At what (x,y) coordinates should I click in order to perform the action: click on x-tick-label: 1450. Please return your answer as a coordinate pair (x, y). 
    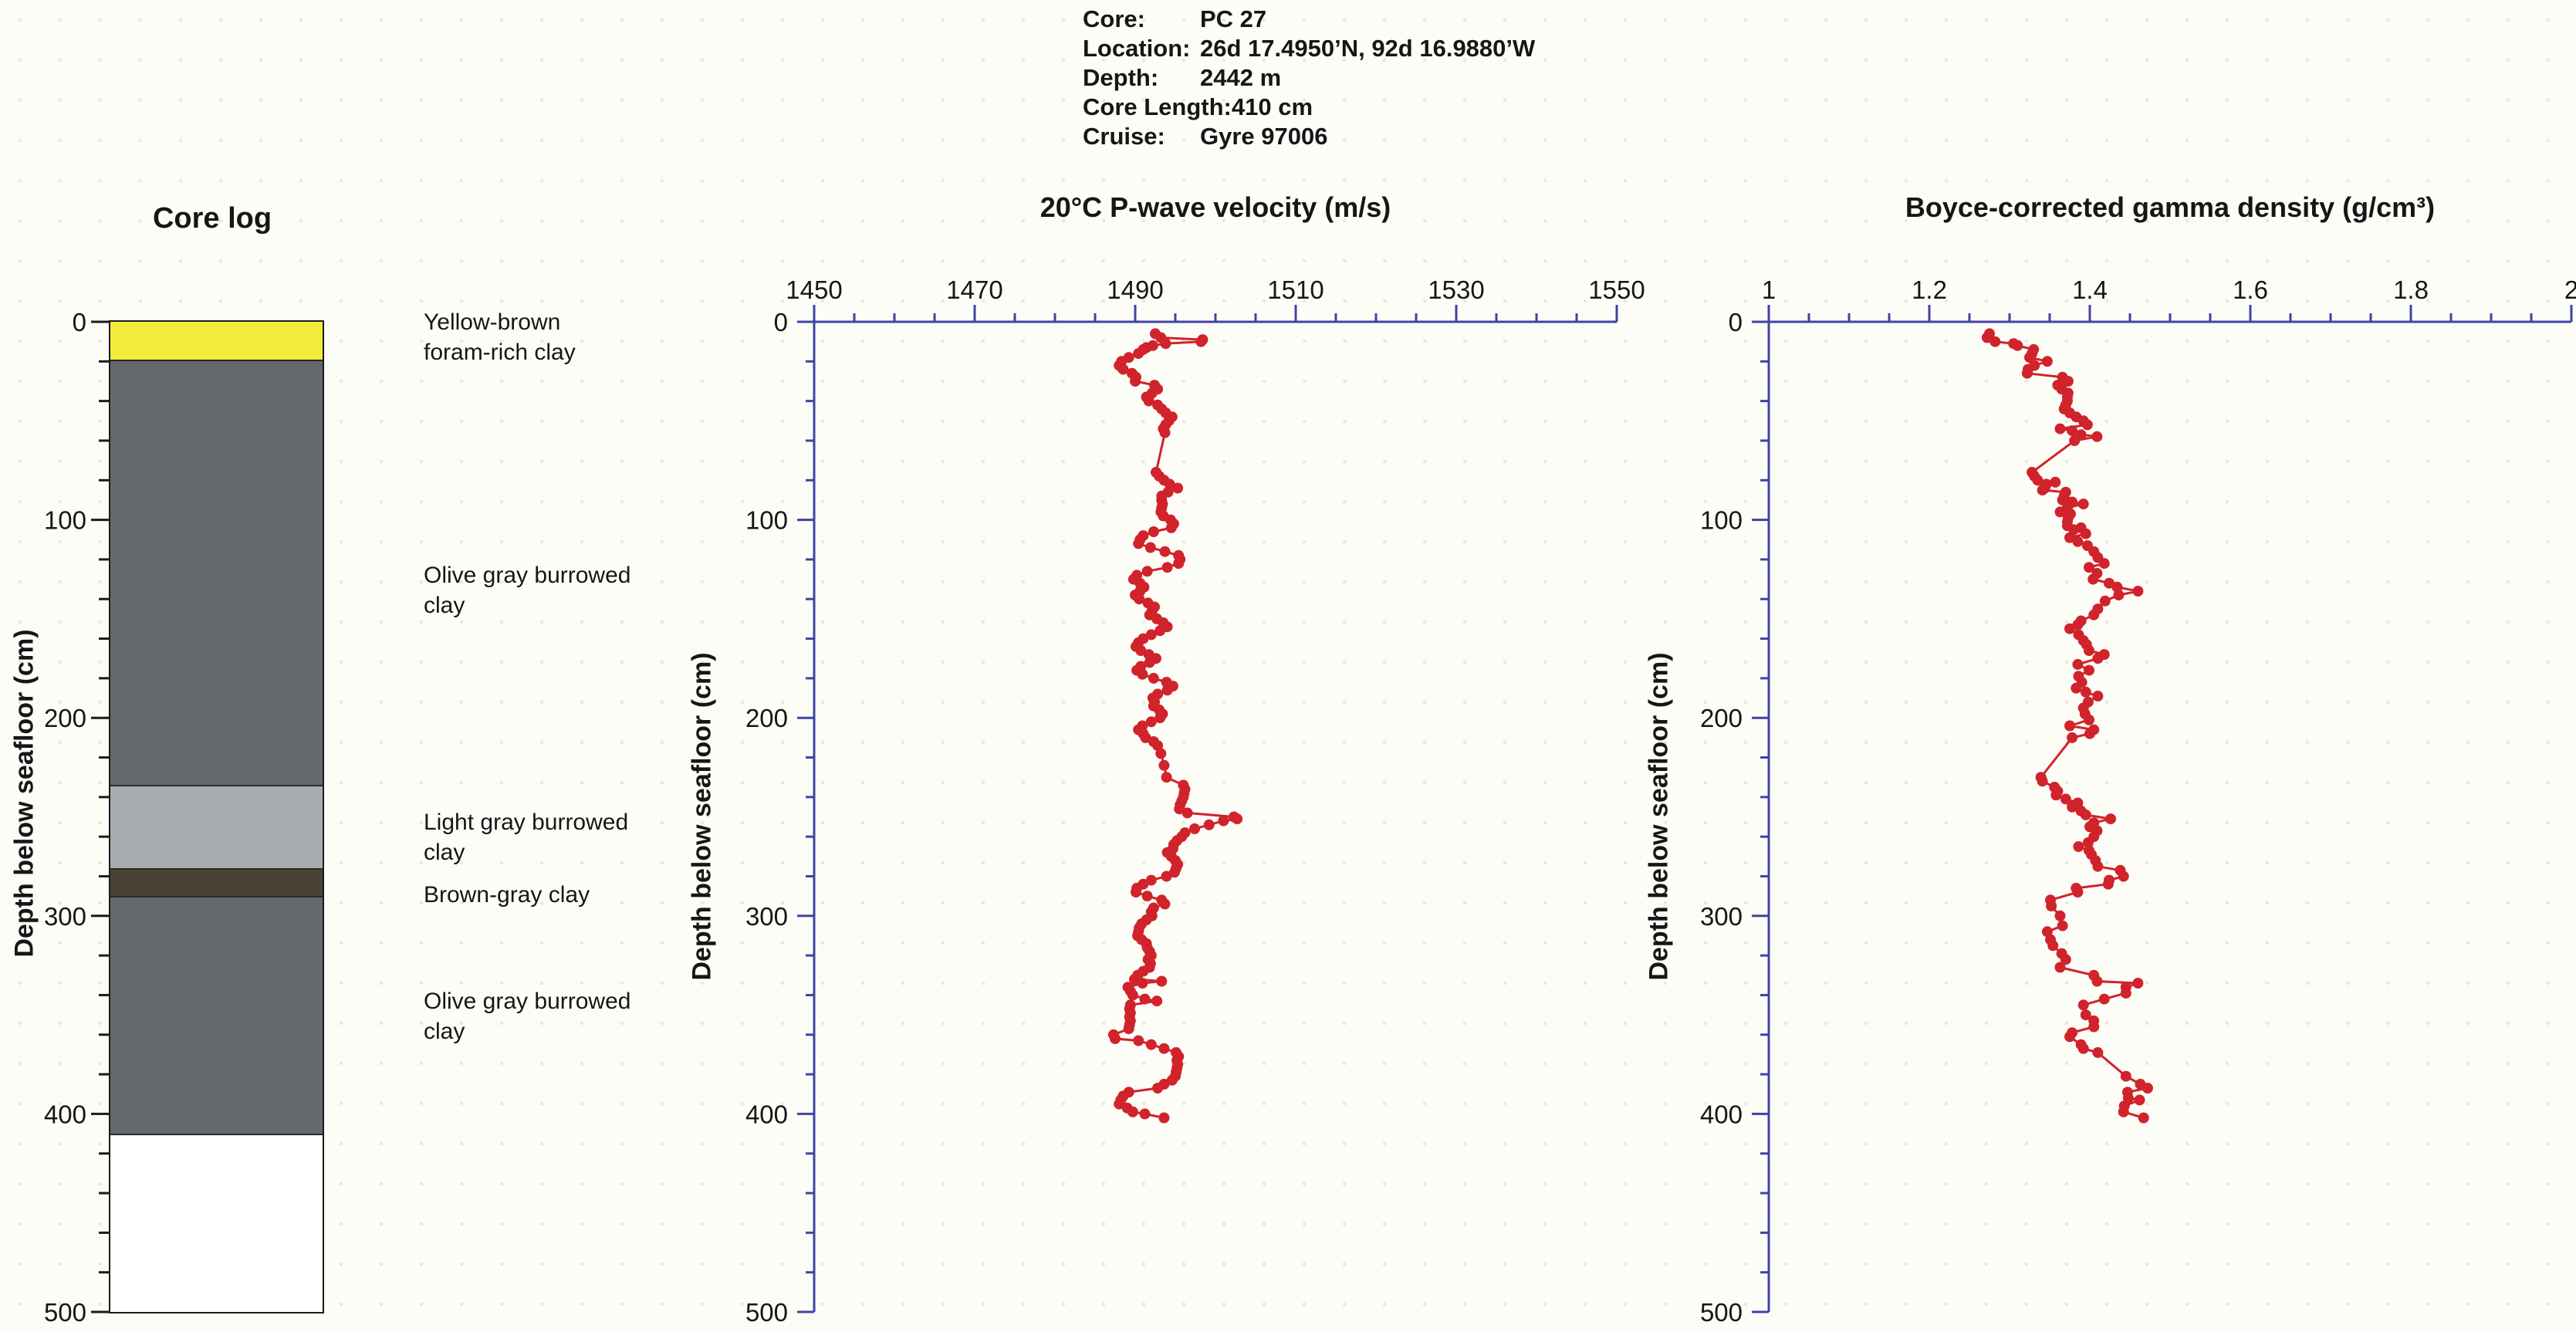
    Looking at the image, I should click on (814, 290).